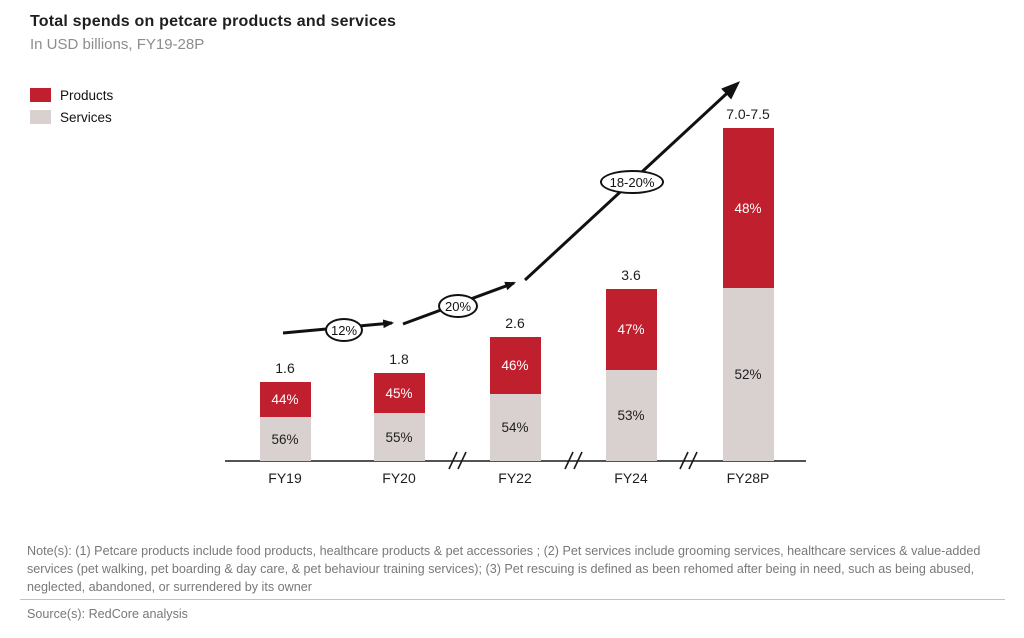 This screenshot has height=638, width=1024. I want to click on legend-swatch-services, so click(40, 117).